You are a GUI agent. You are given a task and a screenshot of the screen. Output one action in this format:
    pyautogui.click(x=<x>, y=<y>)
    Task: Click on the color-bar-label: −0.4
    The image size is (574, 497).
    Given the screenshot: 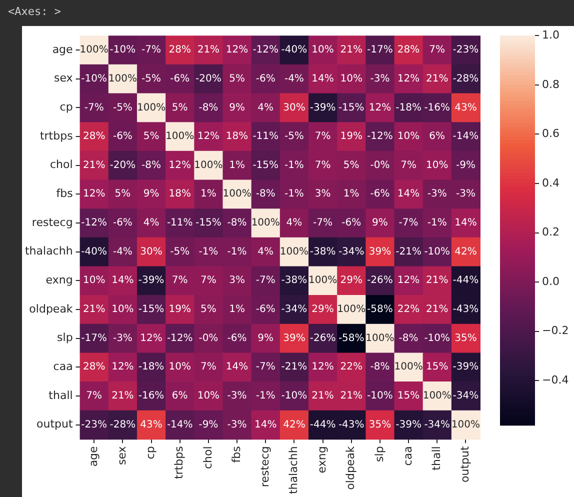 What is the action you would take?
    pyautogui.click(x=555, y=379)
    